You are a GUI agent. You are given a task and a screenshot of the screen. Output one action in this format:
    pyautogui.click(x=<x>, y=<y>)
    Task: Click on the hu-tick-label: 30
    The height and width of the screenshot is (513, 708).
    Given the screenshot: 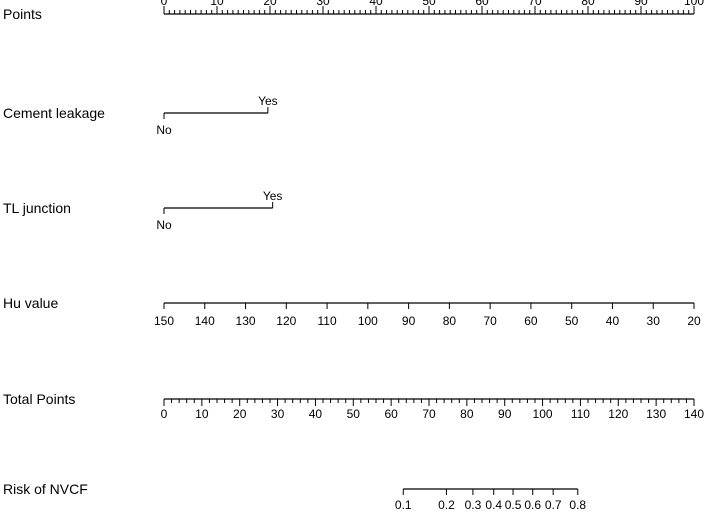 What is the action you would take?
    pyautogui.click(x=654, y=321)
    